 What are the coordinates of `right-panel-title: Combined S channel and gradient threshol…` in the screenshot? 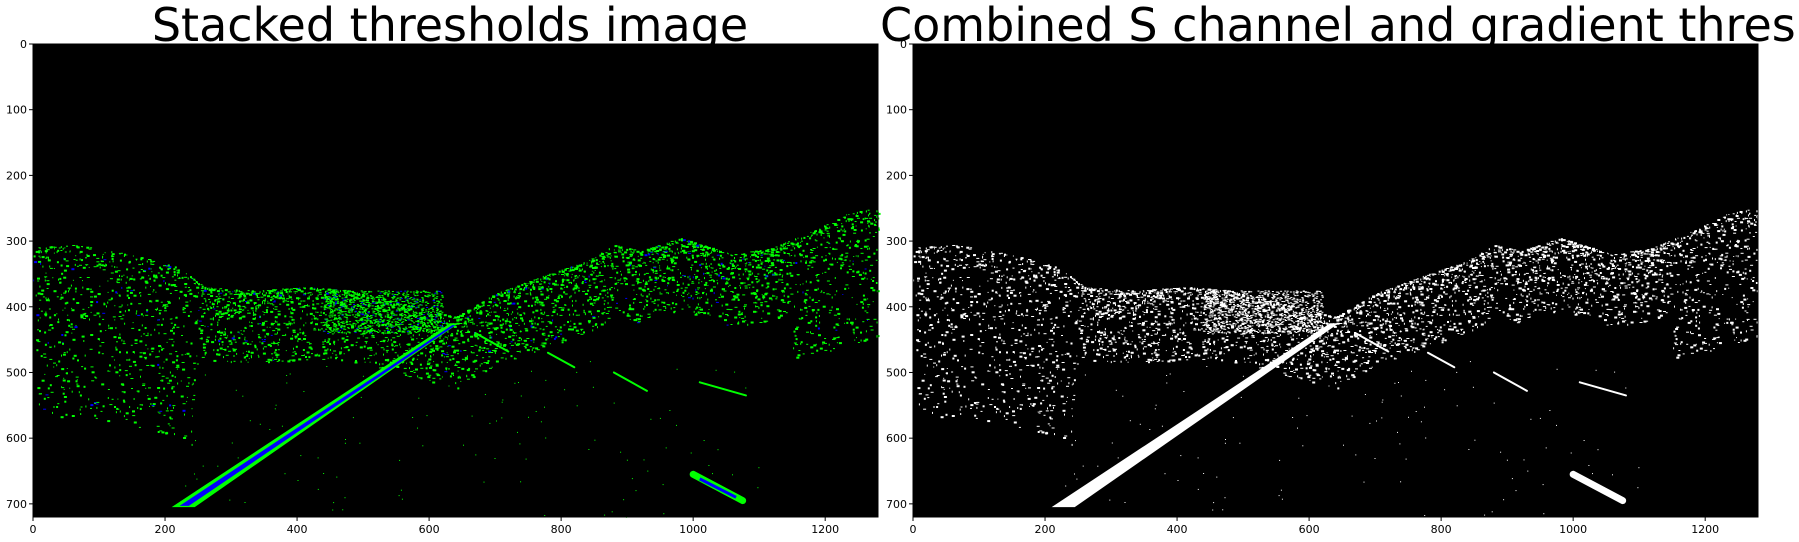 It's located at (1339, 26).